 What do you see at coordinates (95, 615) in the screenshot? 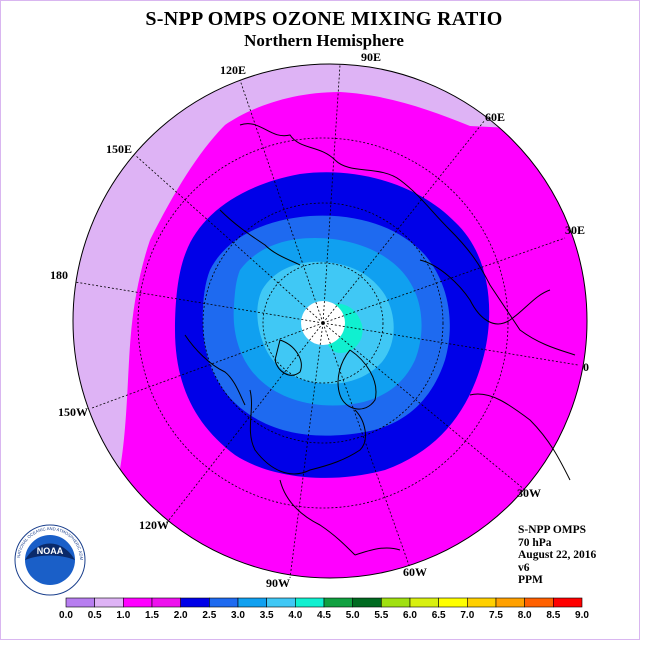
I see `colorbar-tick-label: 0.5` at bounding box center [95, 615].